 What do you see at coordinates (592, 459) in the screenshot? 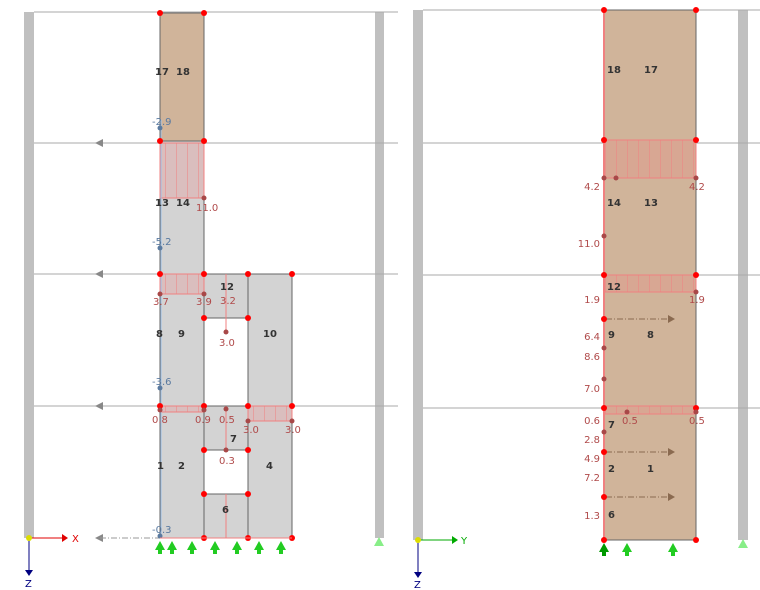
I see `value-label: 4.9` at bounding box center [592, 459].